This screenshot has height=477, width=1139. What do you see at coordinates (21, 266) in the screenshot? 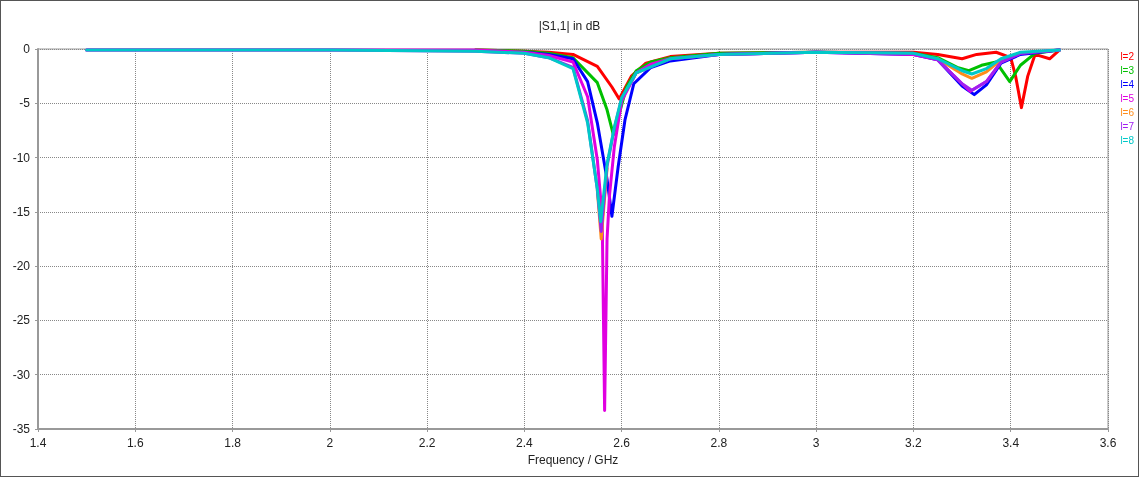
I see `y-tick-label: -20` at bounding box center [21, 266].